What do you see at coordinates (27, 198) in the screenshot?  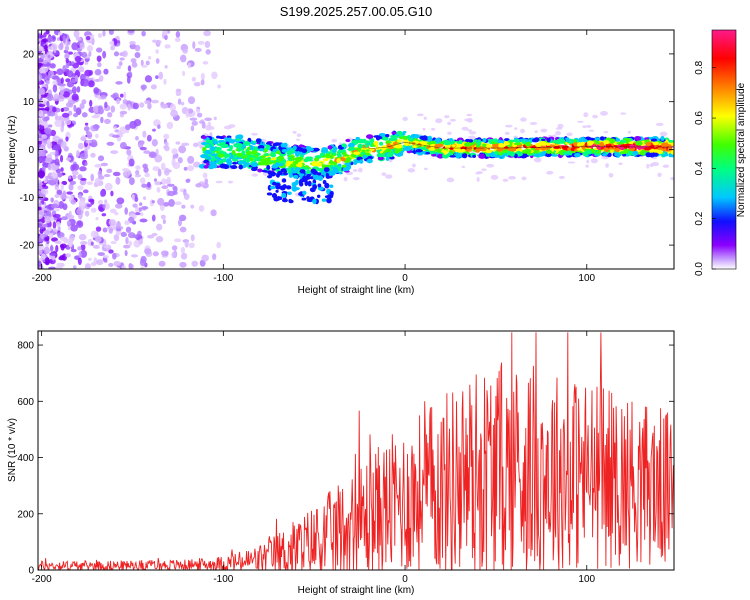 I see `y-tick-label: -10` at bounding box center [27, 198].